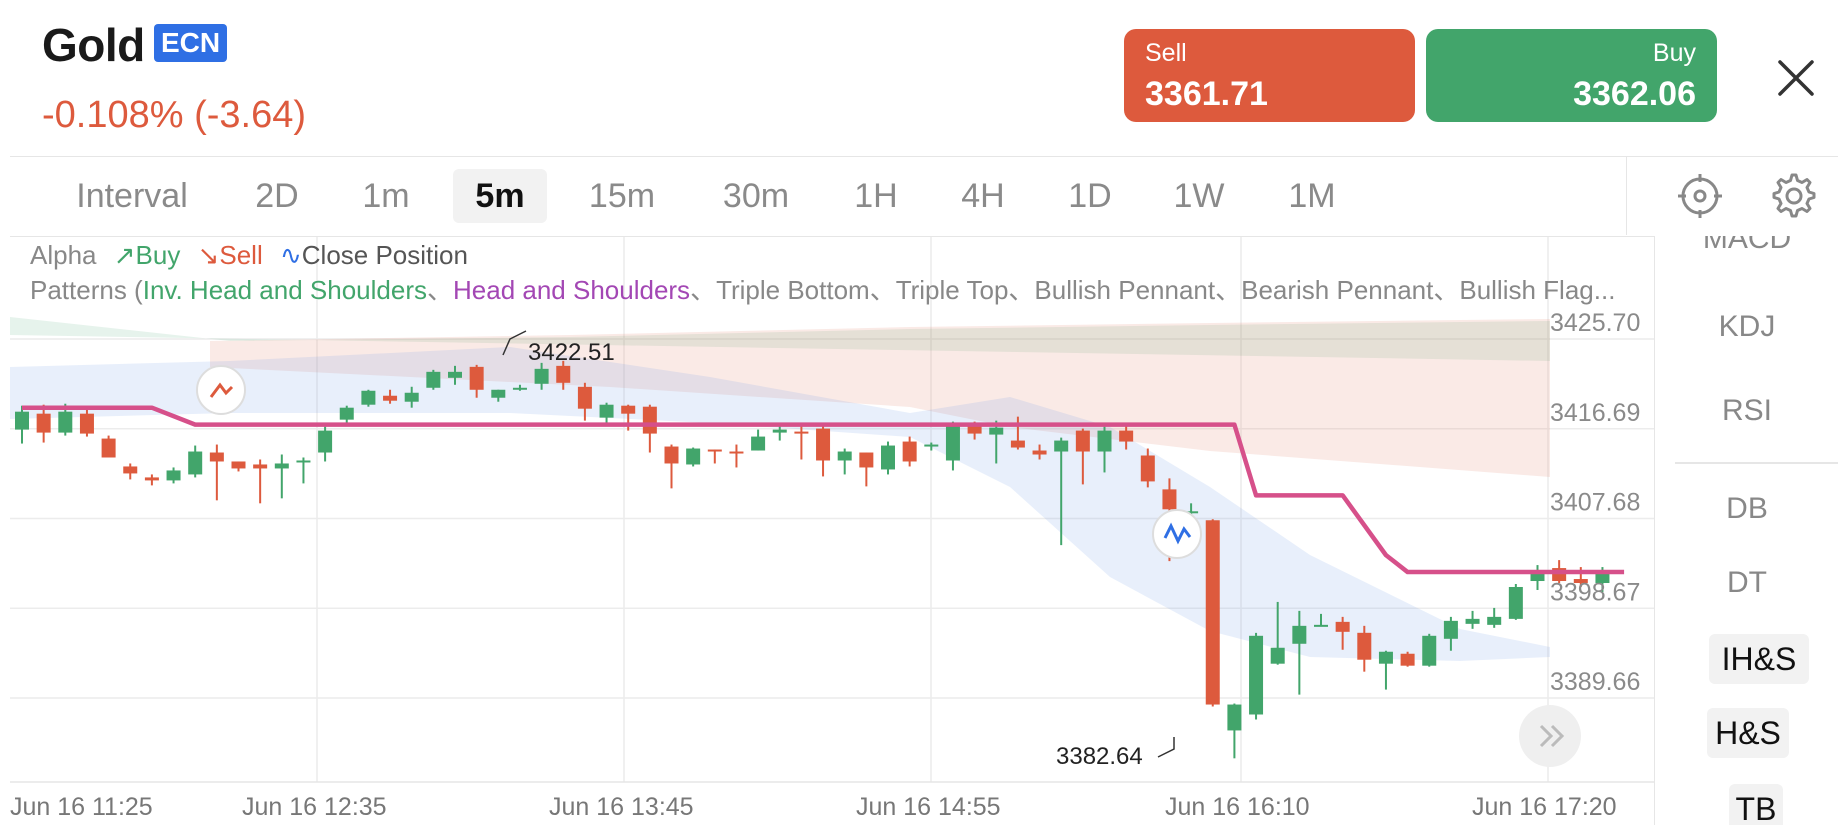 This screenshot has height=826, width=1838. What do you see at coordinates (780, 339) in the screenshot?
I see `cloud-band-green` at bounding box center [780, 339].